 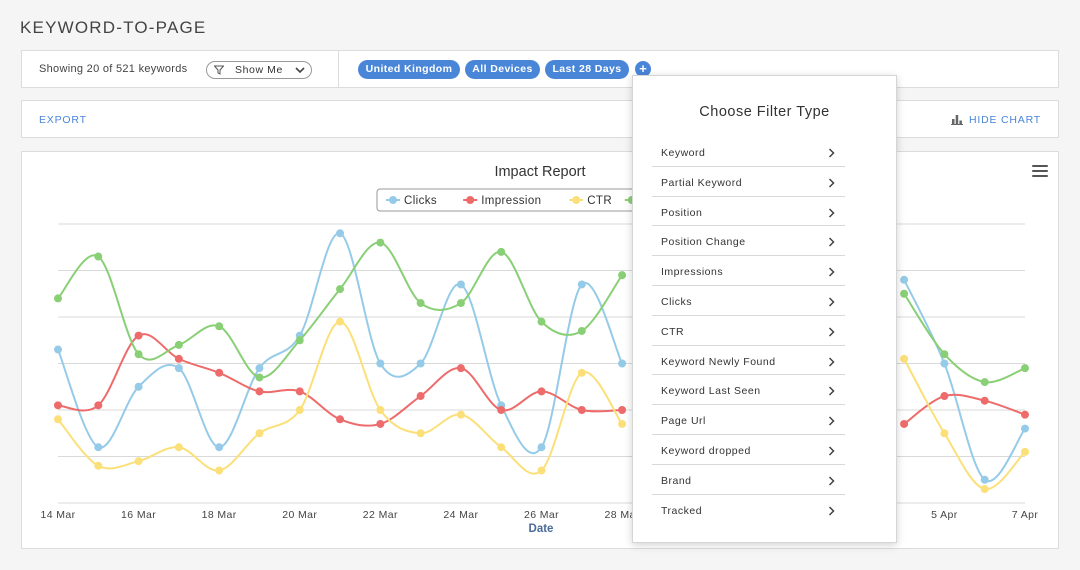 What do you see at coordinates (420, 201) in the screenshot?
I see `legend-label: Clicks` at bounding box center [420, 201].